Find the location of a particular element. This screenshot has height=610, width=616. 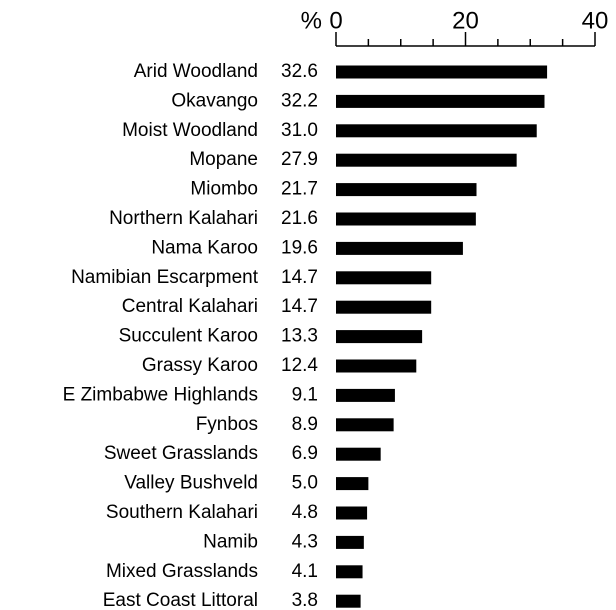

category-label: E Zimbabwe Highlands is located at coordinates (160, 394).